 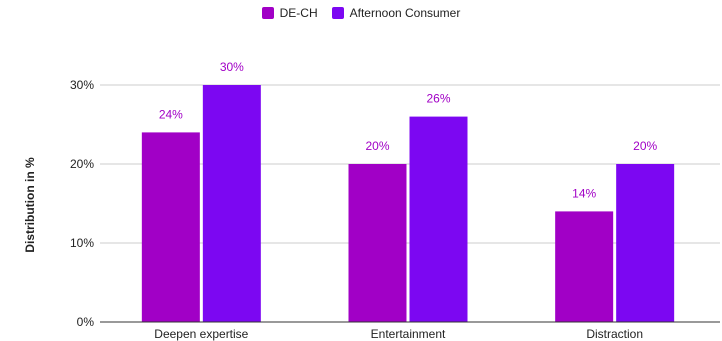 I want to click on x-tick-label: Entertainment, so click(x=408, y=334).